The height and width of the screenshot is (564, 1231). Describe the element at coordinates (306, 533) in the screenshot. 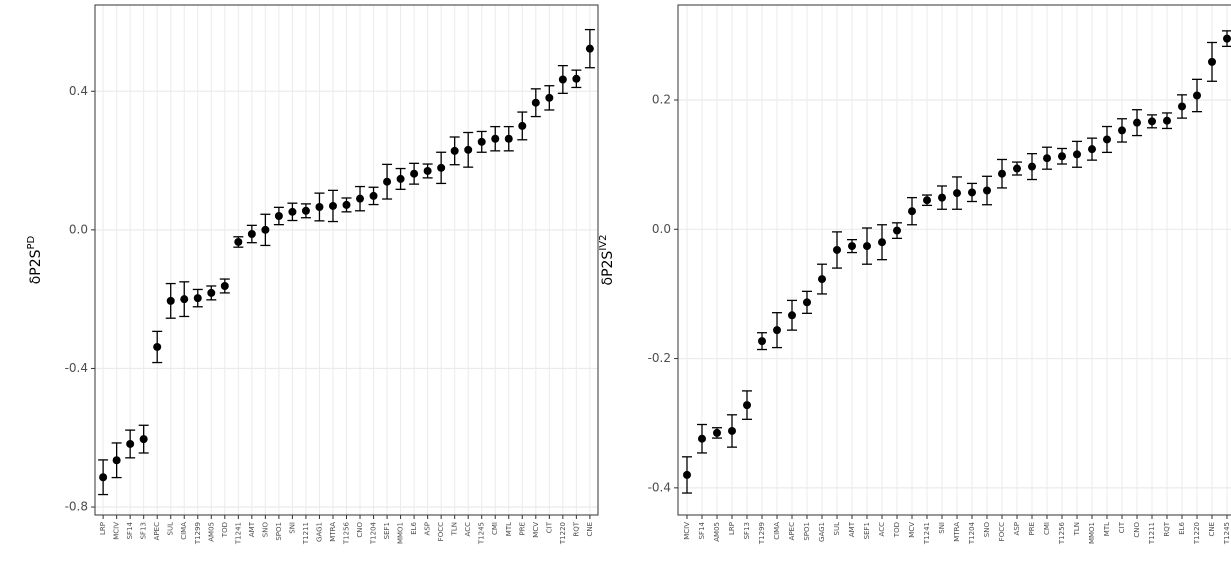

I see `x-tick-label: T1211` at that location.